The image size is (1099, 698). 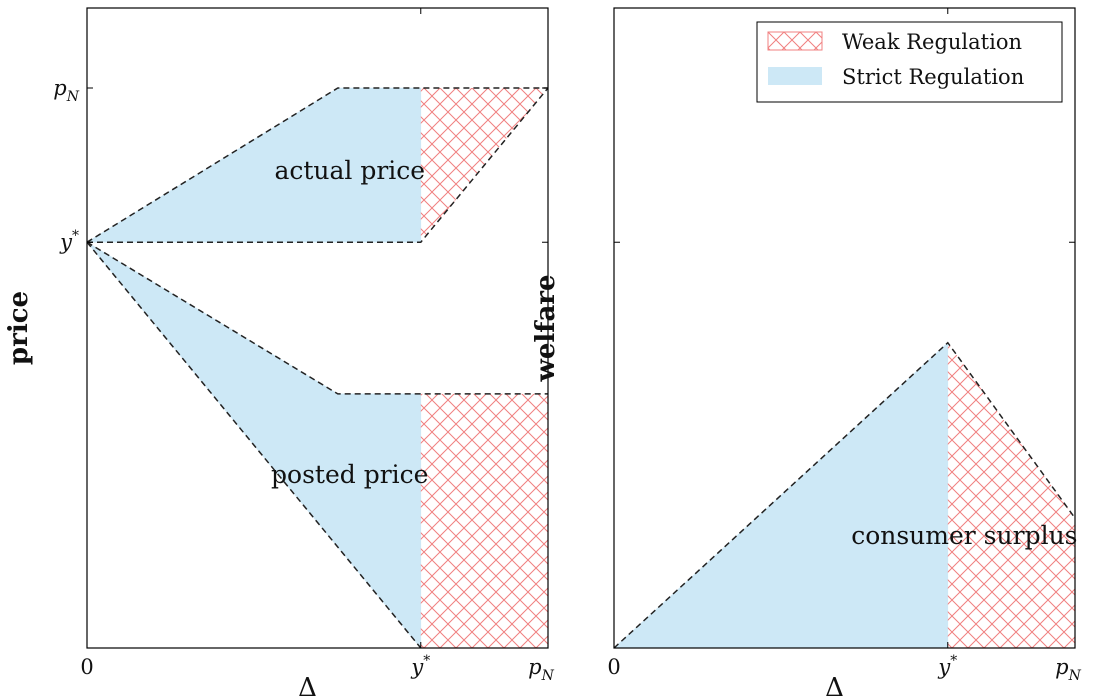 I want to click on legend: Weak Regulation Strict Regulation, so click(x=909, y=62).